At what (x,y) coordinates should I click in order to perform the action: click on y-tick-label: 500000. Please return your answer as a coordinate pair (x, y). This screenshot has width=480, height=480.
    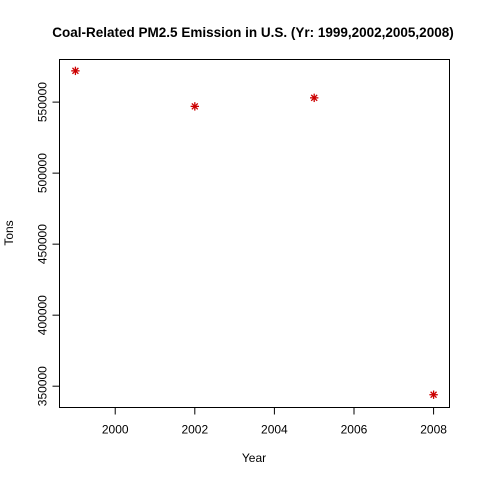
    Looking at the image, I should click on (43, 173).